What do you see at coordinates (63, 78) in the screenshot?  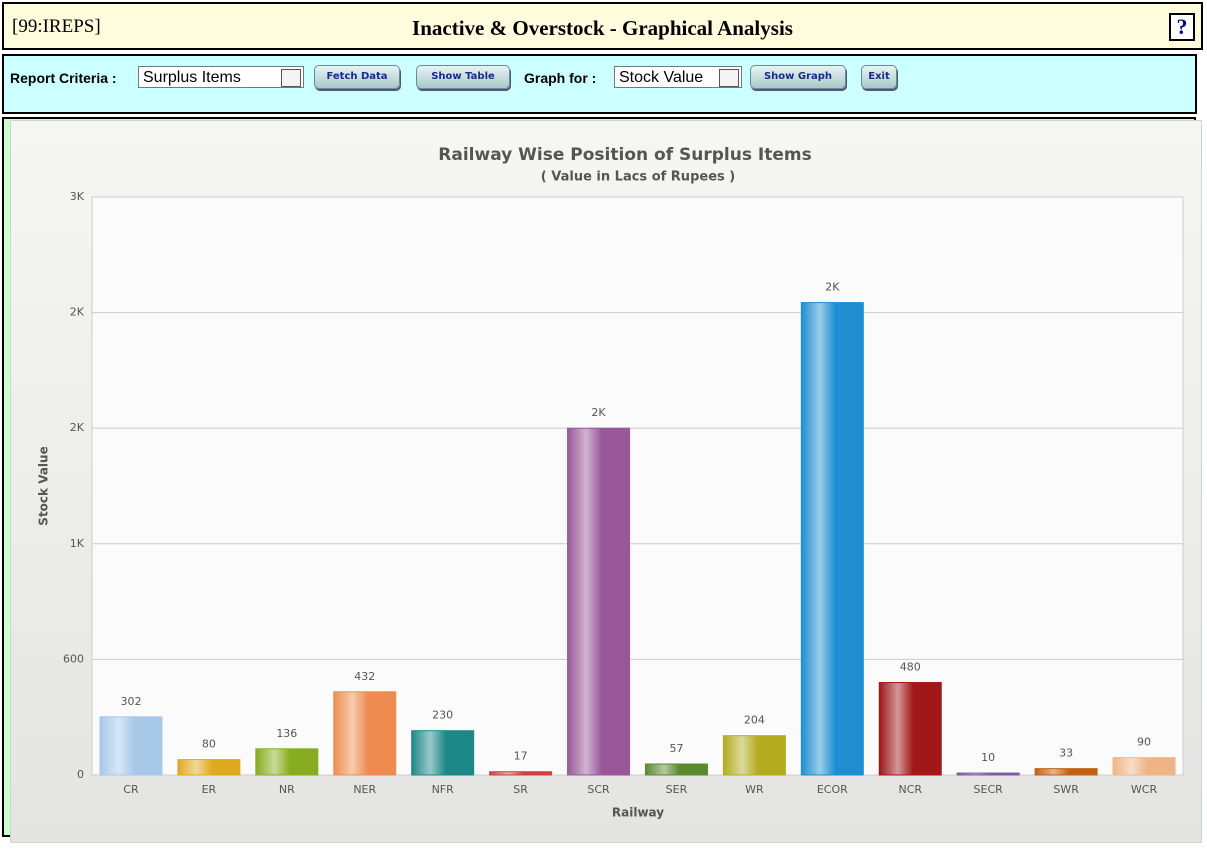 I see `criteria-label: Report Criteria :` at bounding box center [63, 78].